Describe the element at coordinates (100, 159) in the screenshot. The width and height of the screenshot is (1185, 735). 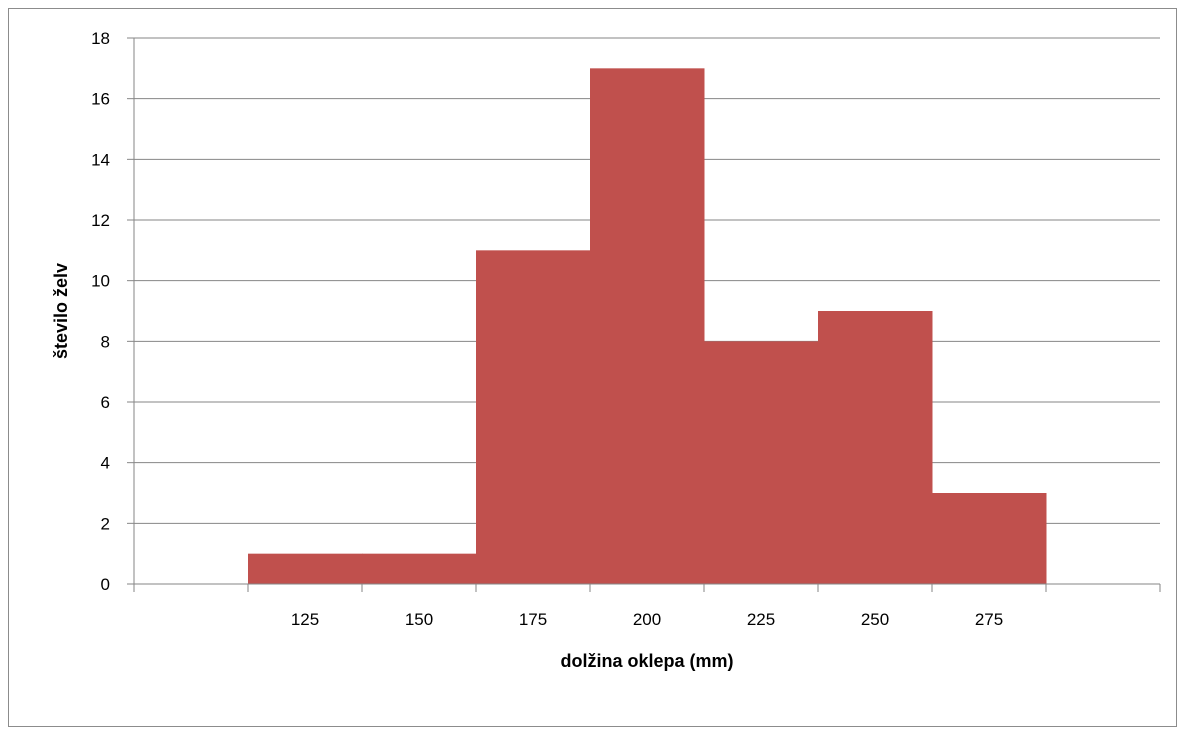
I see `y-tick-label: 14` at that location.